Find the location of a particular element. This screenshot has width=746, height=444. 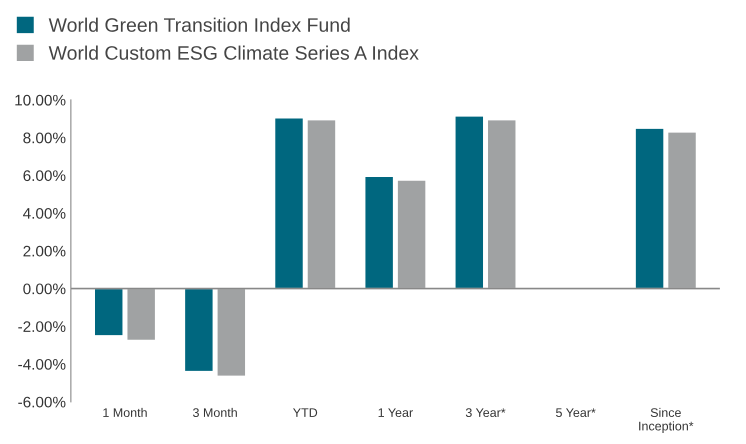

x-tick-label: 1 Month is located at coordinates (125, 413).